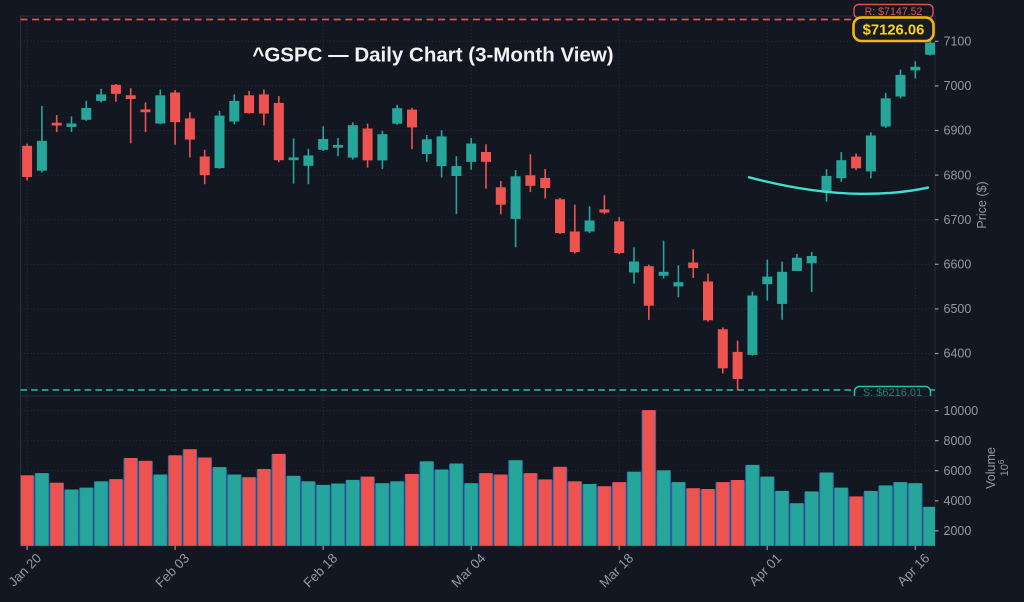 The image size is (1024, 602). What do you see at coordinates (894, 31) in the screenshot?
I see `svg-text: $7126.06` at bounding box center [894, 31].